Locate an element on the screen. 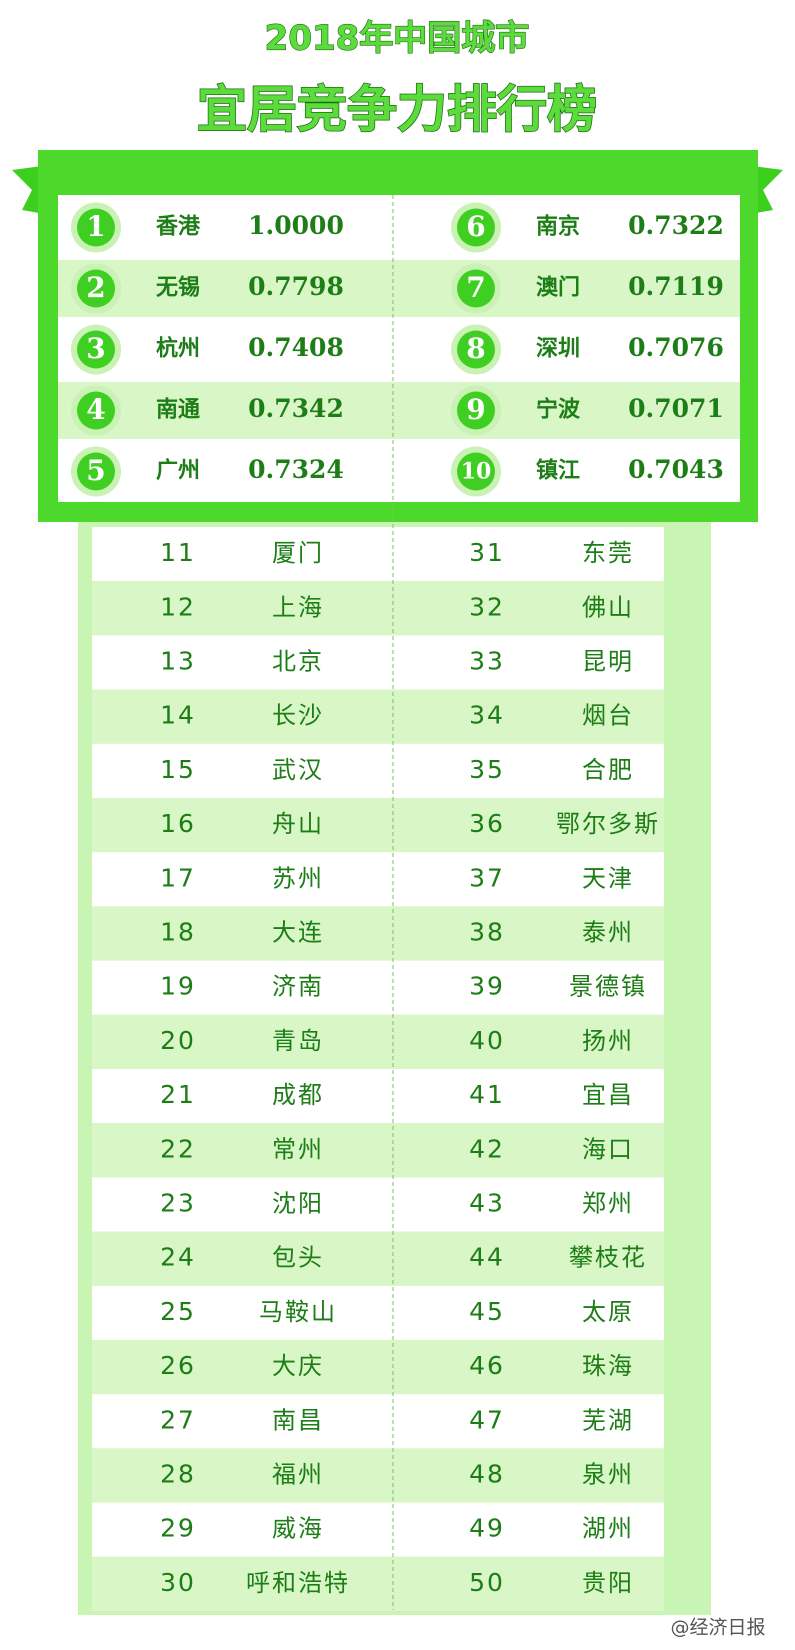 The image size is (795, 1650). rank: 40 is located at coordinates (487, 1040).